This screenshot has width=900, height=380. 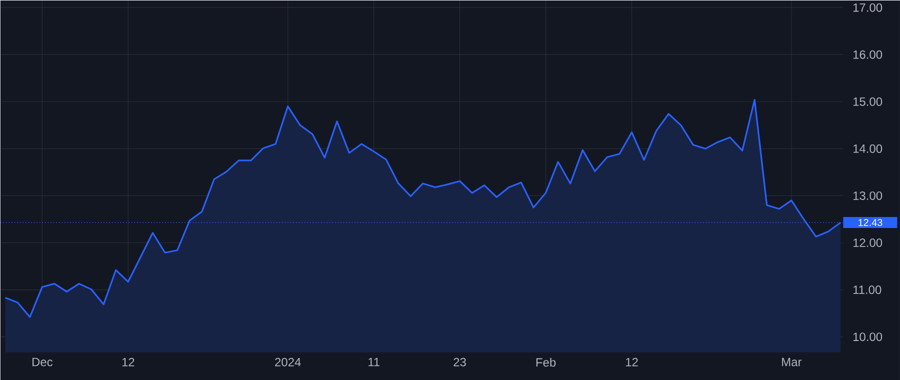 I want to click on y-tick-label: 13.00, so click(x=867, y=195).